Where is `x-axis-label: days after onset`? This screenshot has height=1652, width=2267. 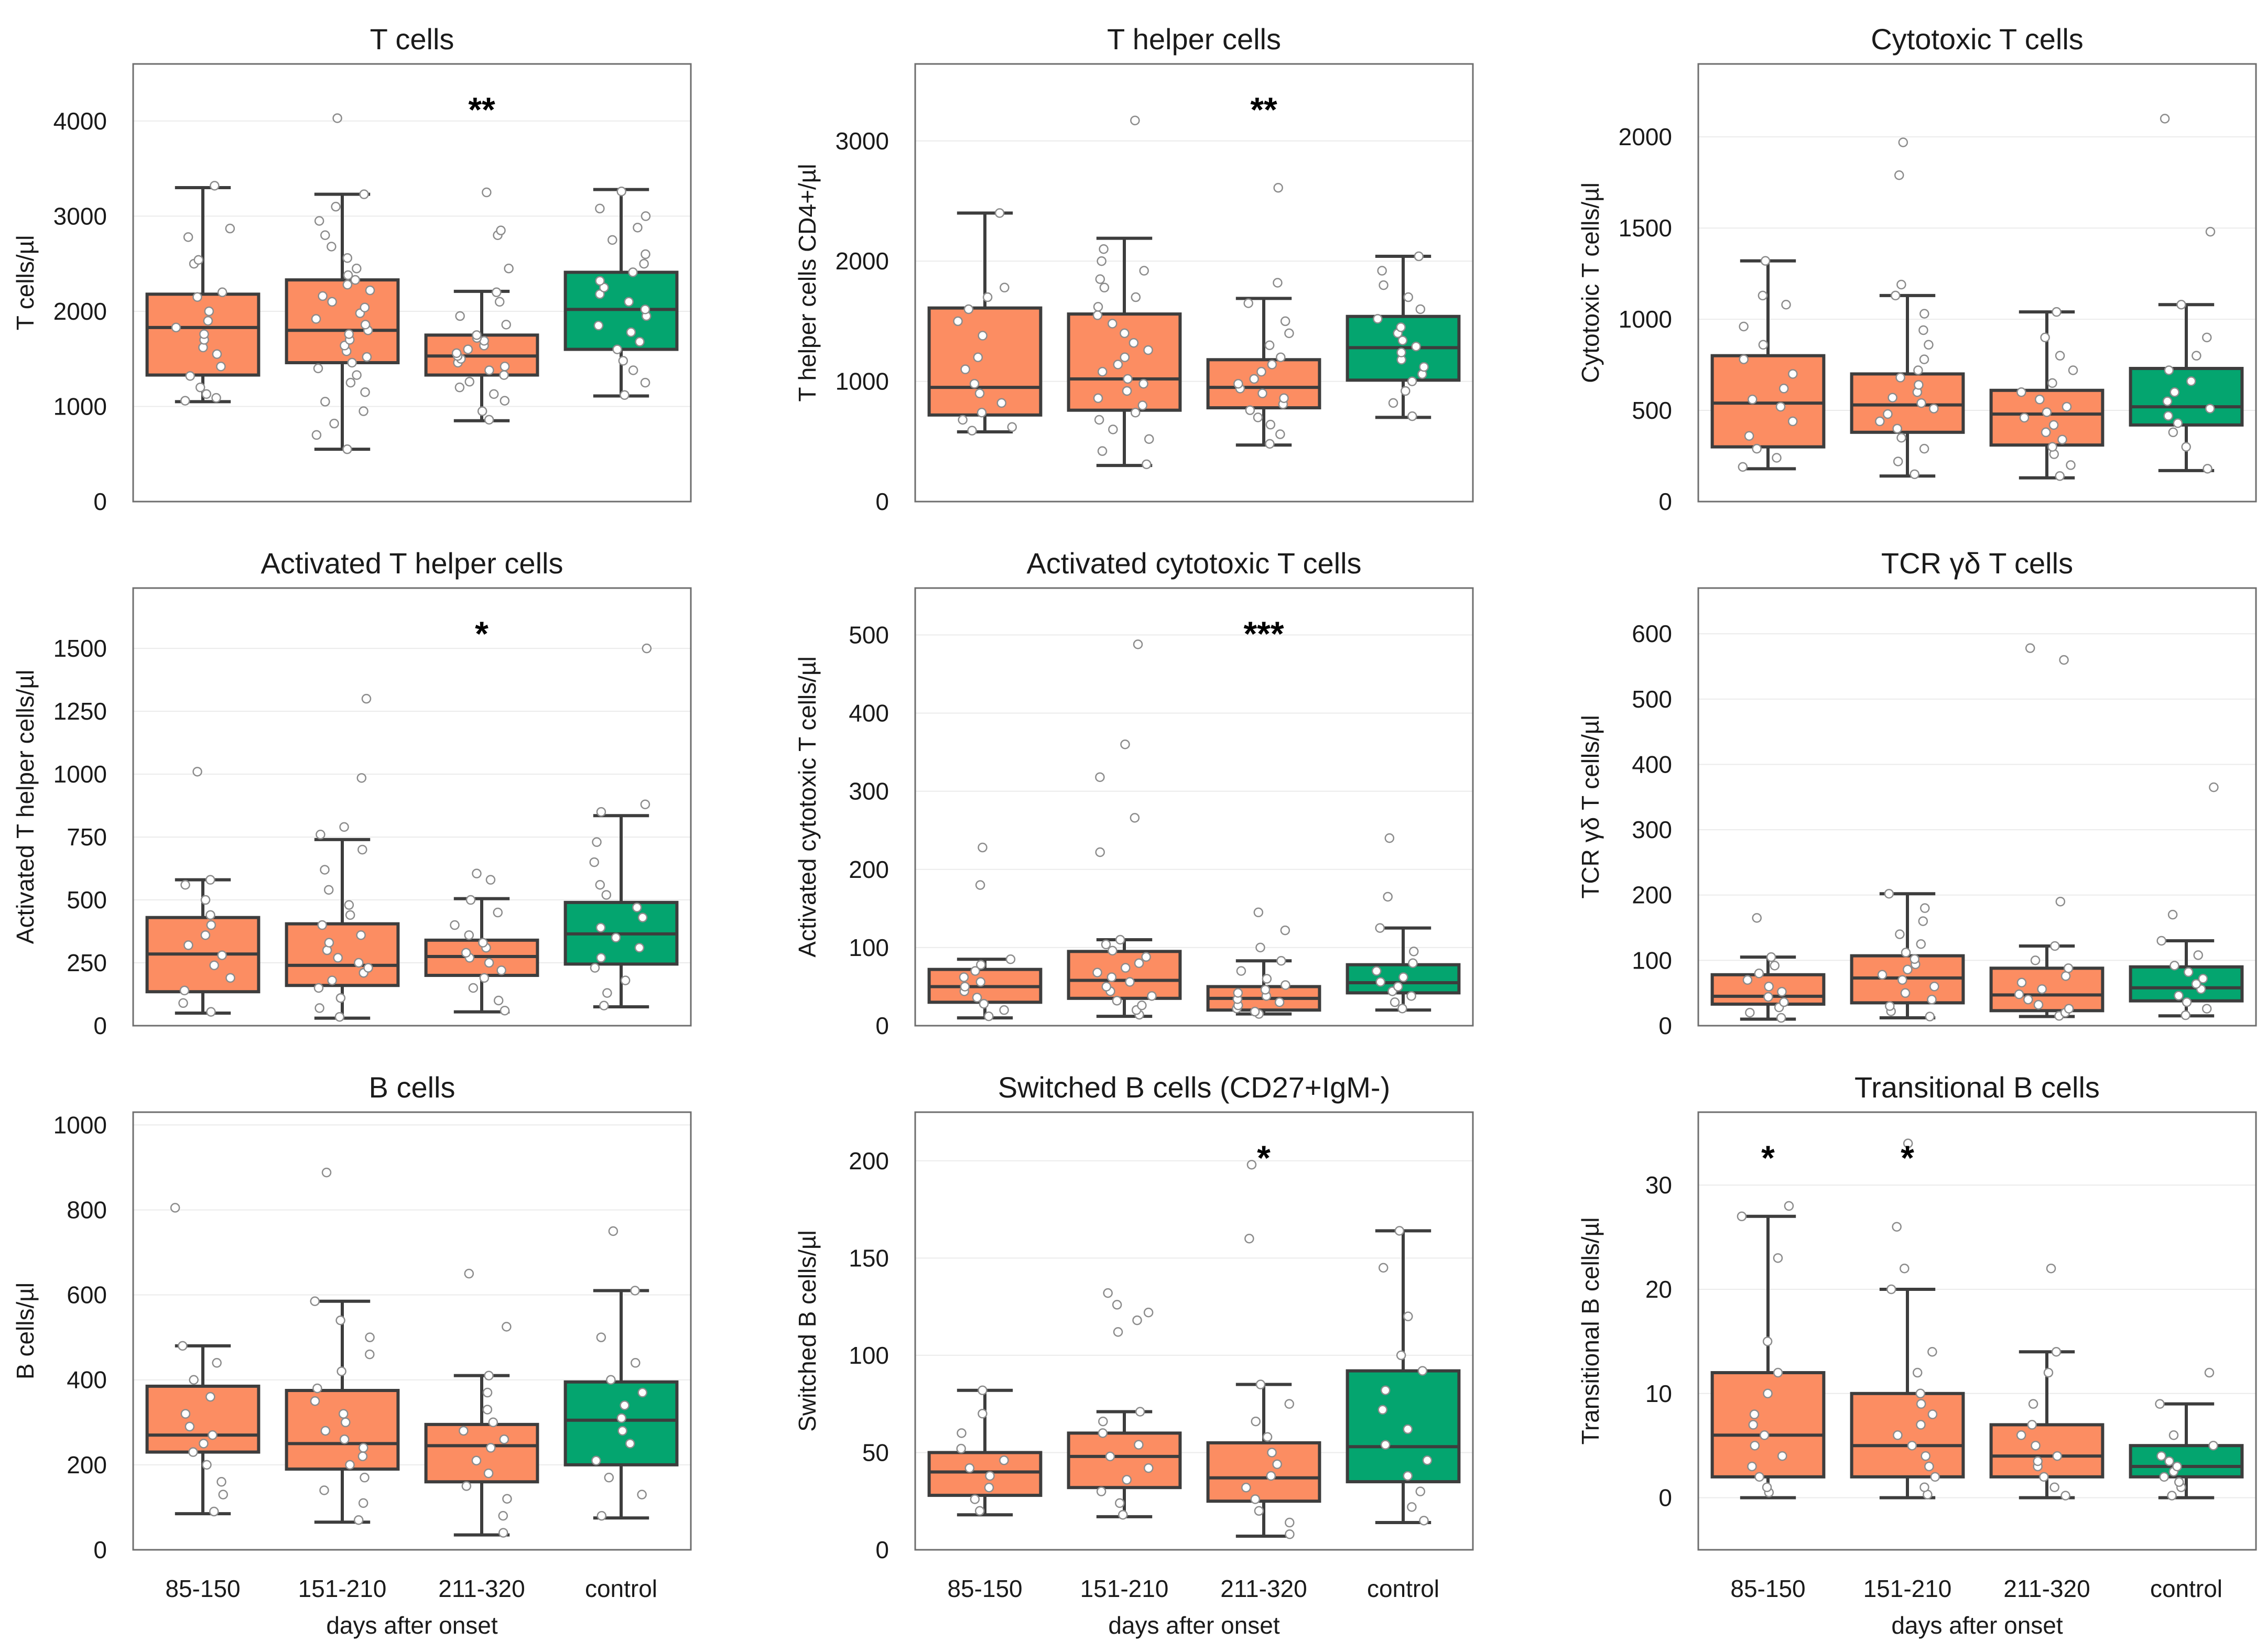 x-axis-label: days after onset is located at coordinates (1977, 1625).